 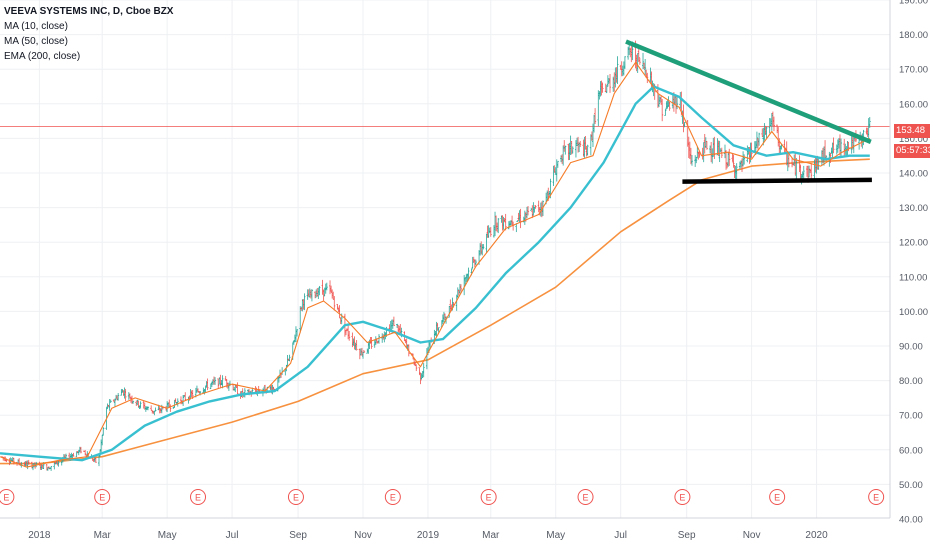 What do you see at coordinates (911, 450) in the screenshot?
I see `price-tick-label: 60.00` at bounding box center [911, 450].